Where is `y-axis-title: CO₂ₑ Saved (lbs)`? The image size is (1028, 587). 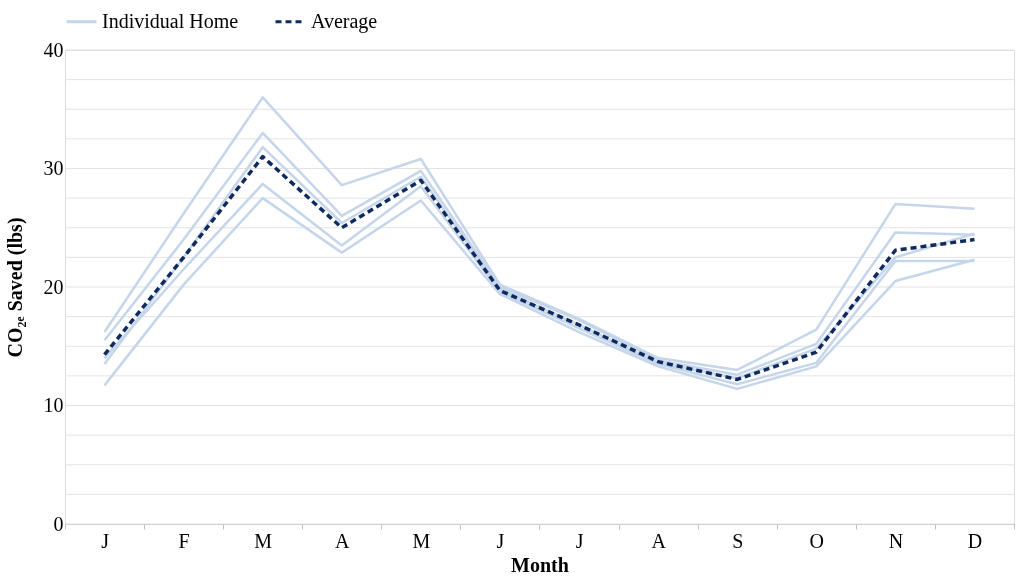
y-axis-title: CO₂ₑ Saved (lbs) is located at coordinates (15, 287).